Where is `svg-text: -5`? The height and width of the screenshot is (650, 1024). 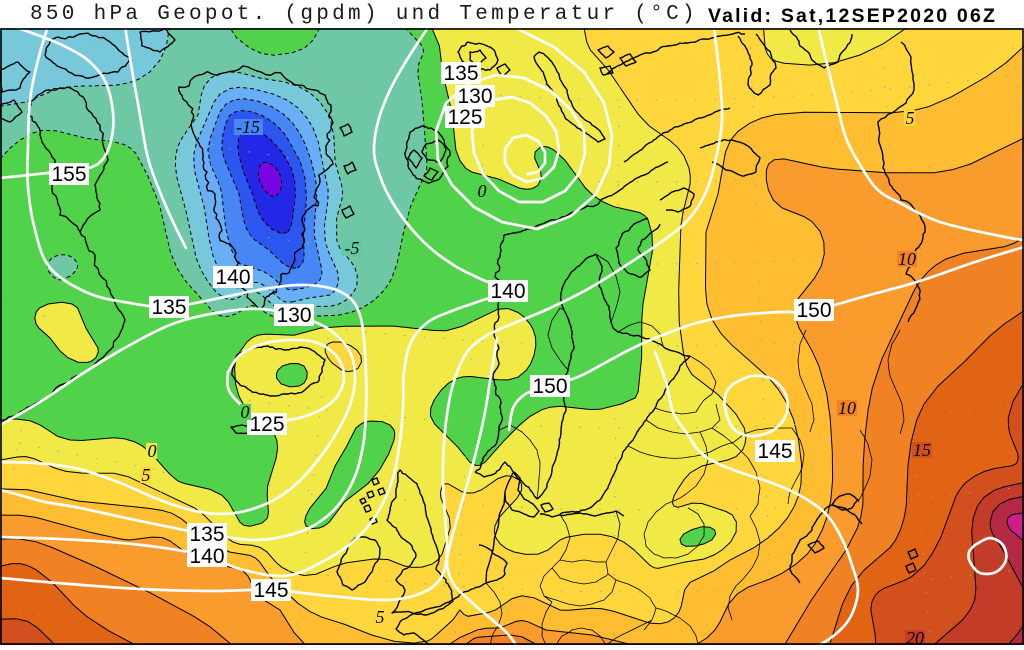 svg-text: -5 is located at coordinates (352, 248).